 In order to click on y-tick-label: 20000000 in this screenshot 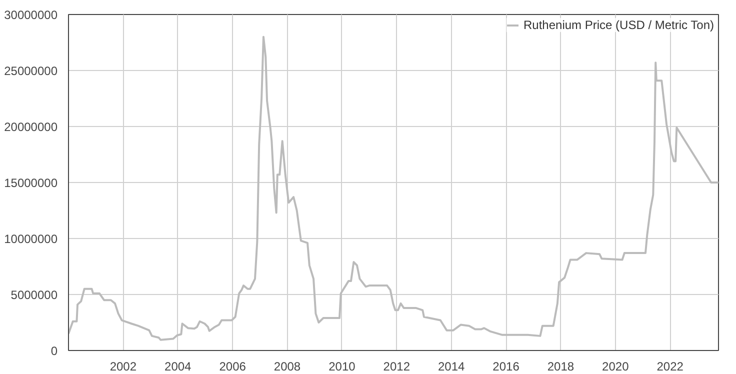, I will do `click(31, 127)`.